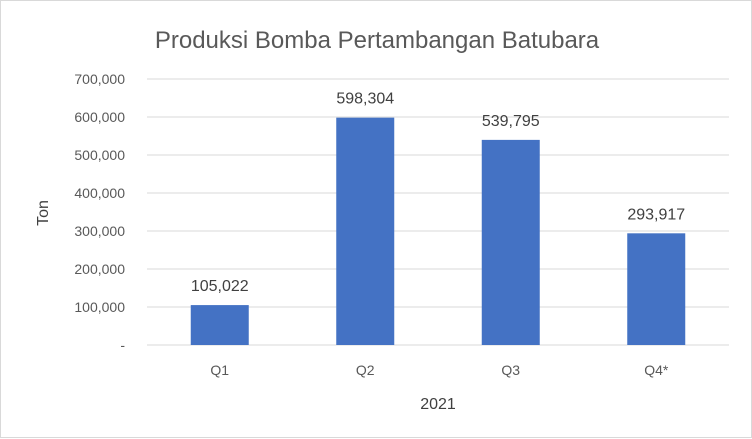 Image resolution: width=752 pixels, height=439 pixels. What do you see at coordinates (99, 231) in the screenshot?
I see `y-tick-label: 300,000` at bounding box center [99, 231].